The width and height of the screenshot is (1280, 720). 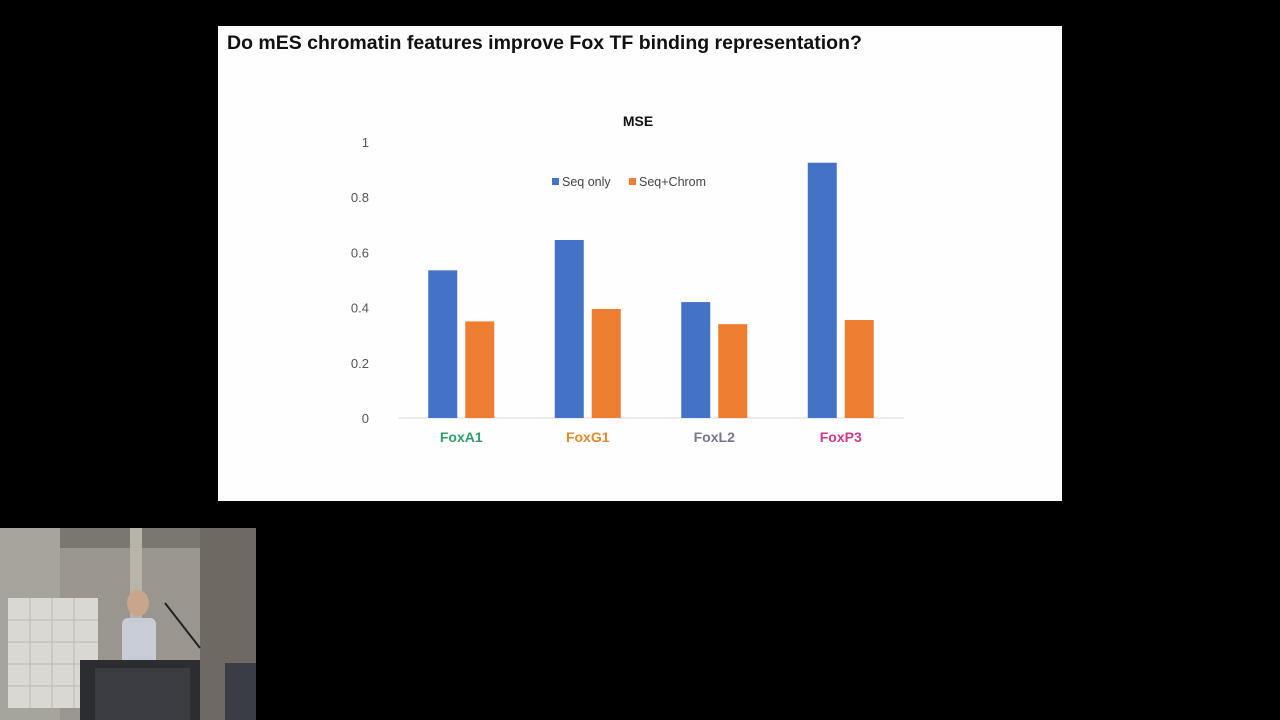 What do you see at coordinates (672, 182) in the screenshot?
I see `legend-label: Seq+Chrom` at bounding box center [672, 182].